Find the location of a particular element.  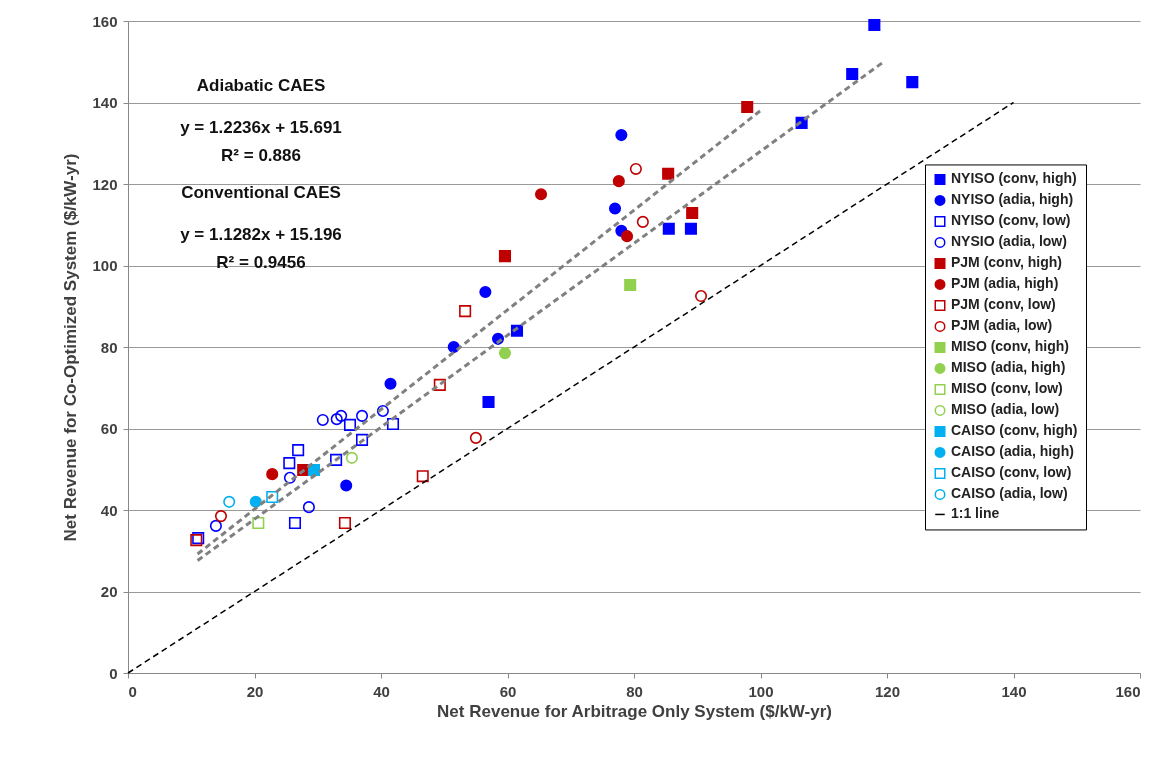

x-tick-label: 140 is located at coordinates (1014, 691).